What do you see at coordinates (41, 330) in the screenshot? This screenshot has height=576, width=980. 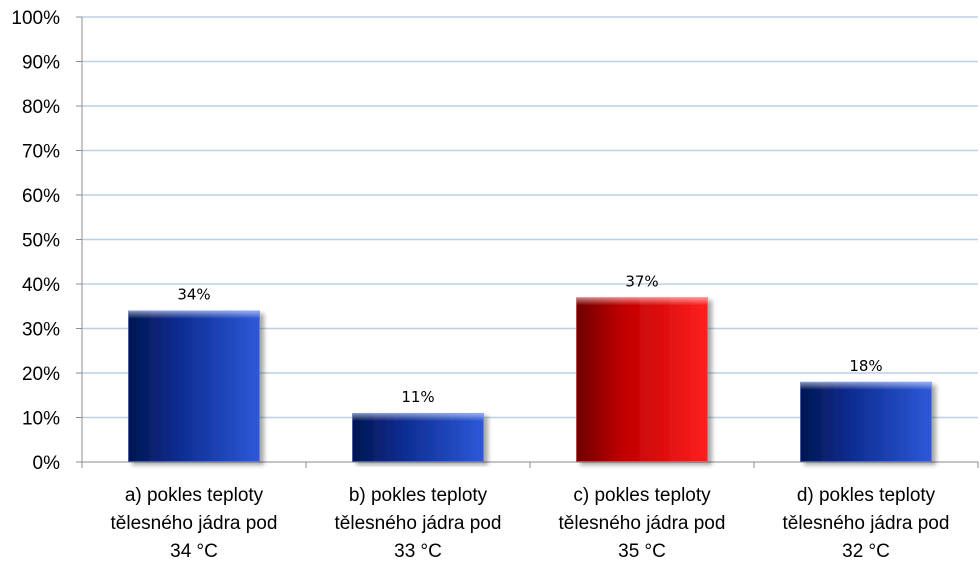 I see `y-tick-label: 30%` at bounding box center [41, 330].